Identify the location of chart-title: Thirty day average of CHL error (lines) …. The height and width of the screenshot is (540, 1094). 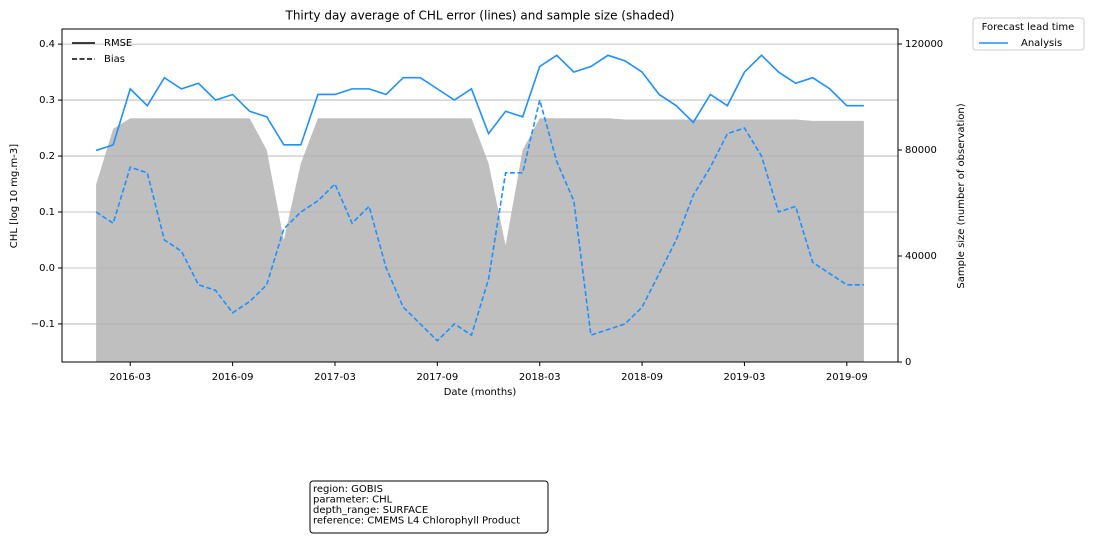
(480, 16).